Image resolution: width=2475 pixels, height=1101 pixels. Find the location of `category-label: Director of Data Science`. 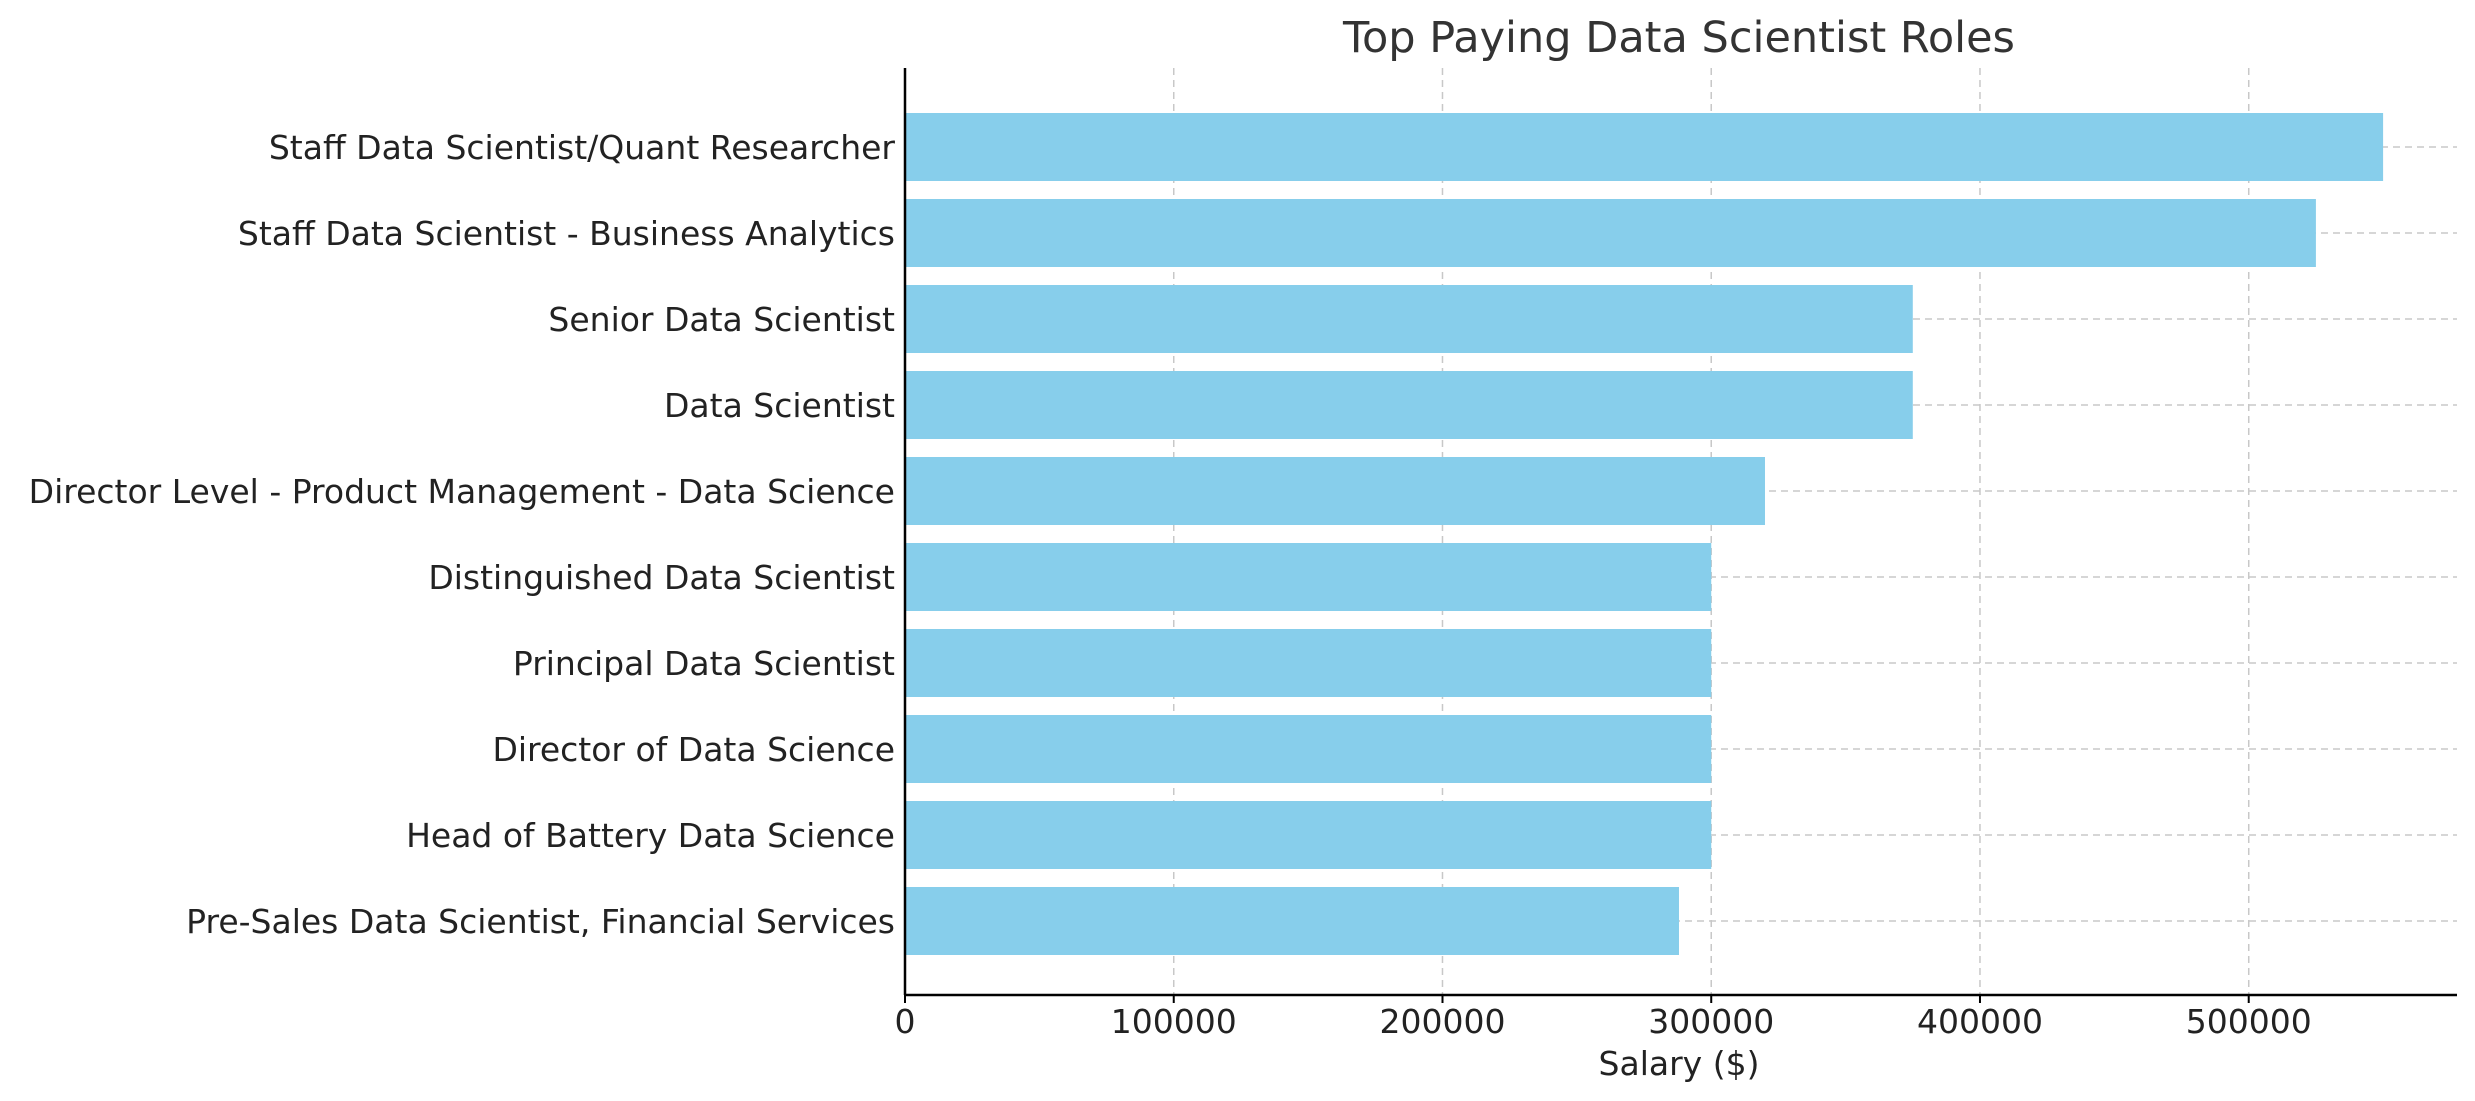

category-label: Director of Data Science is located at coordinates (693, 749).